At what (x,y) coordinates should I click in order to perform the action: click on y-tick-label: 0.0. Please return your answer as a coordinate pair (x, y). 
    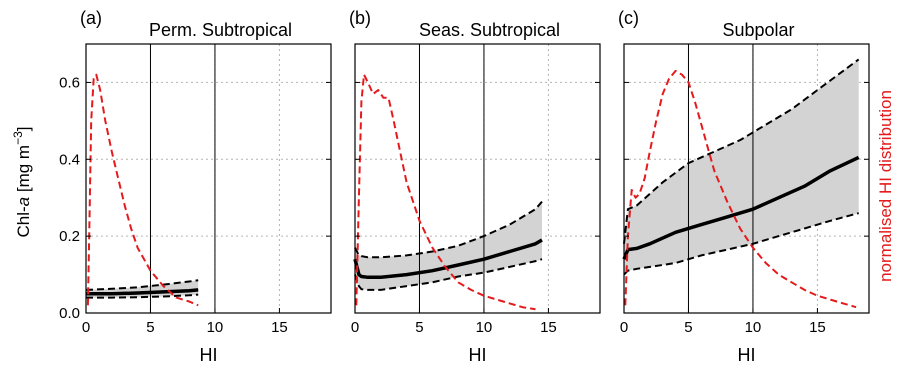
    Looking at the image, I should click on (69, 313).